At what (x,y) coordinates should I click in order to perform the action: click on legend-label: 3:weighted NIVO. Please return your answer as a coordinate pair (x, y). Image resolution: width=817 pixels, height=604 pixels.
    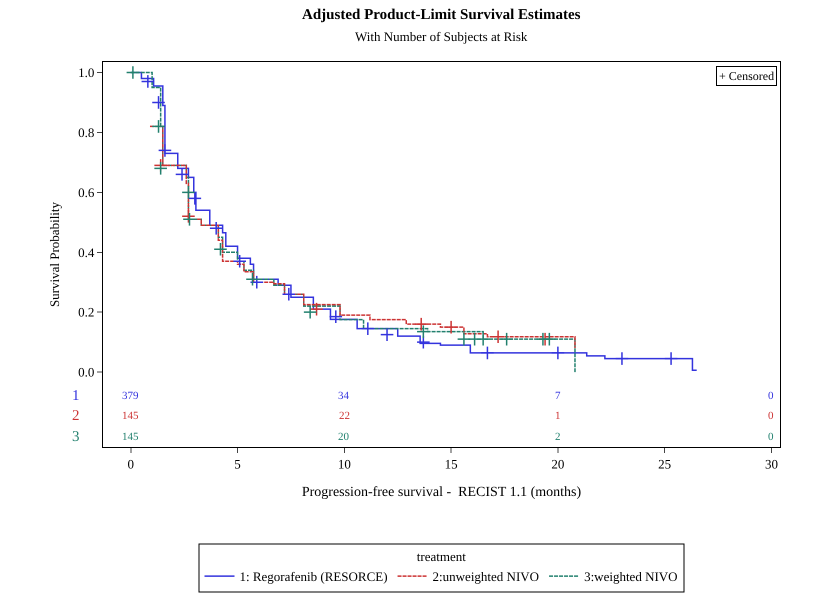
    Looking at the image, I should click on (631, 576).